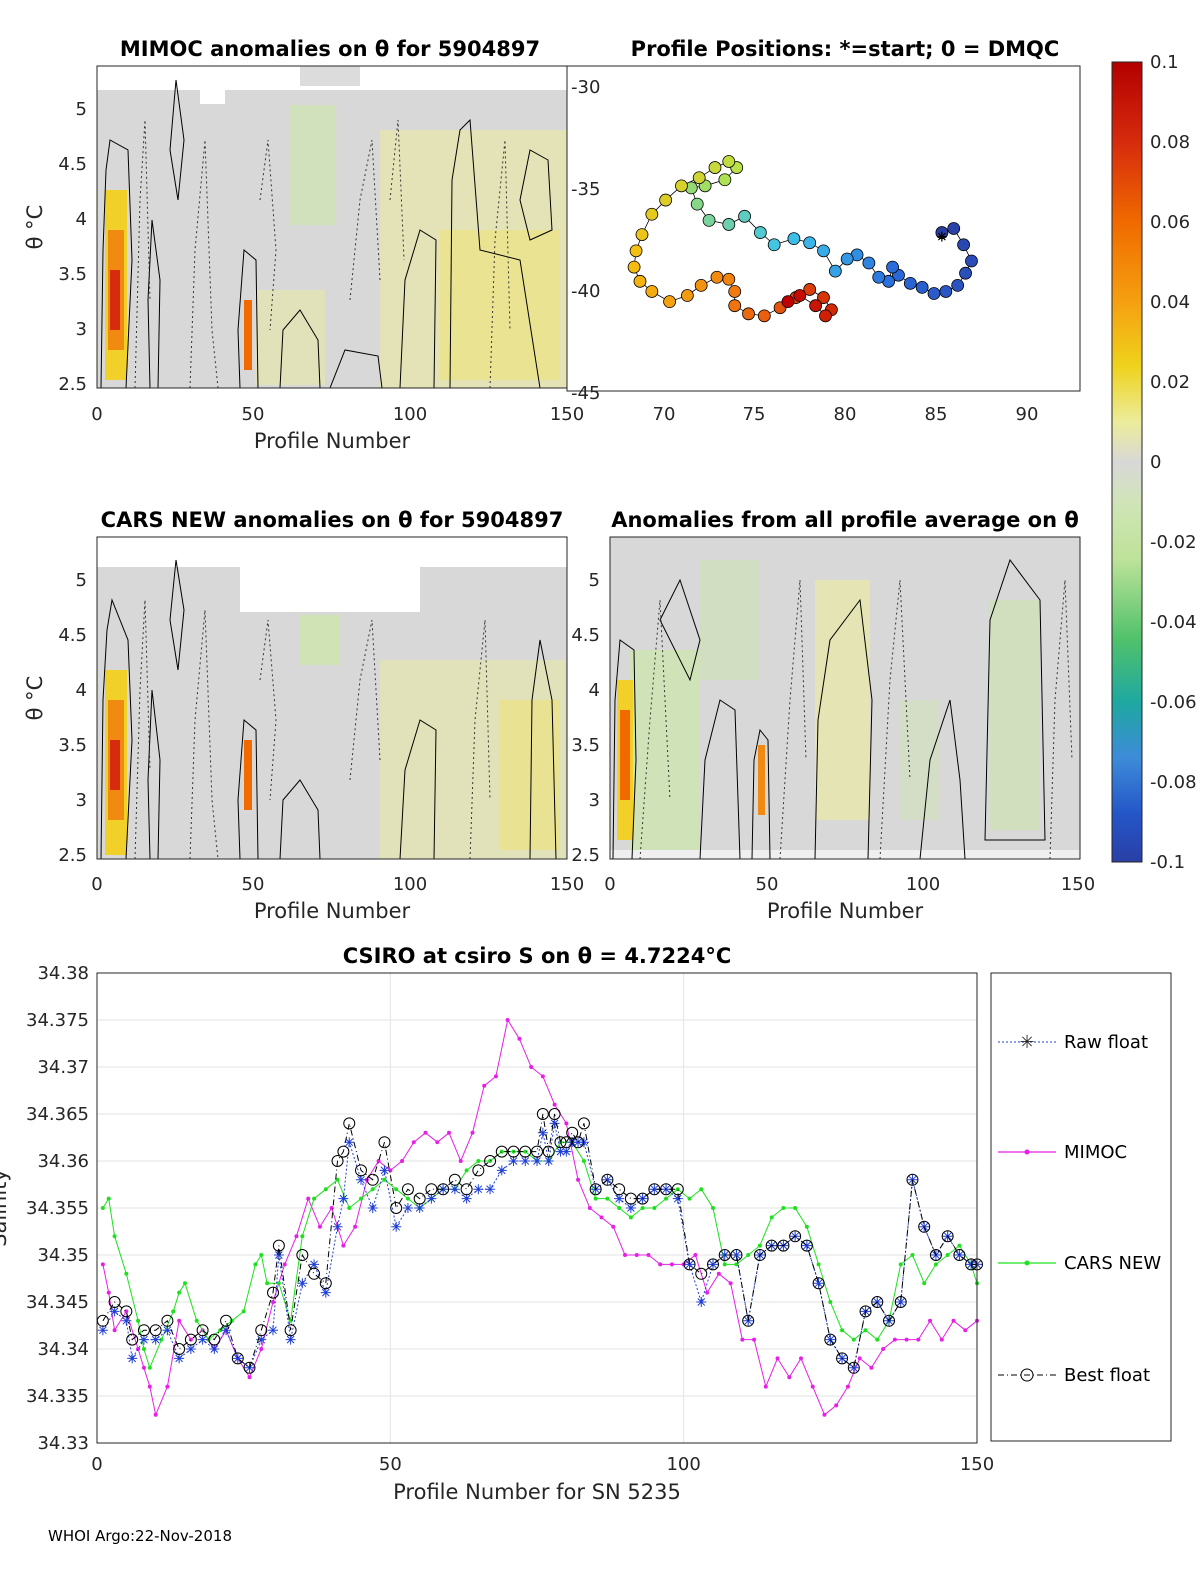  I want to click on salinity-title: CSIRO at csiro S on θ = 4.7224°C, so click(537, 956).